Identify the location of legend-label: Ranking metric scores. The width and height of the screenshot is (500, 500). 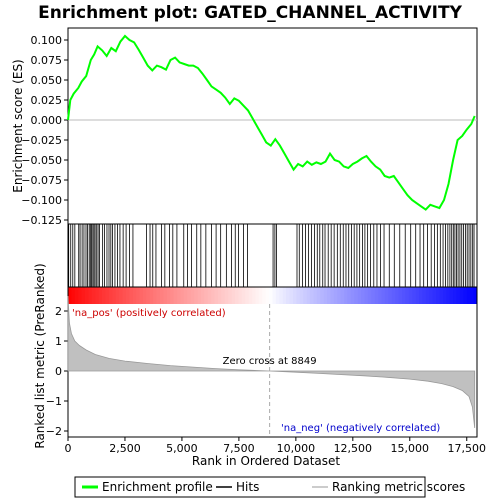
(398, 487).